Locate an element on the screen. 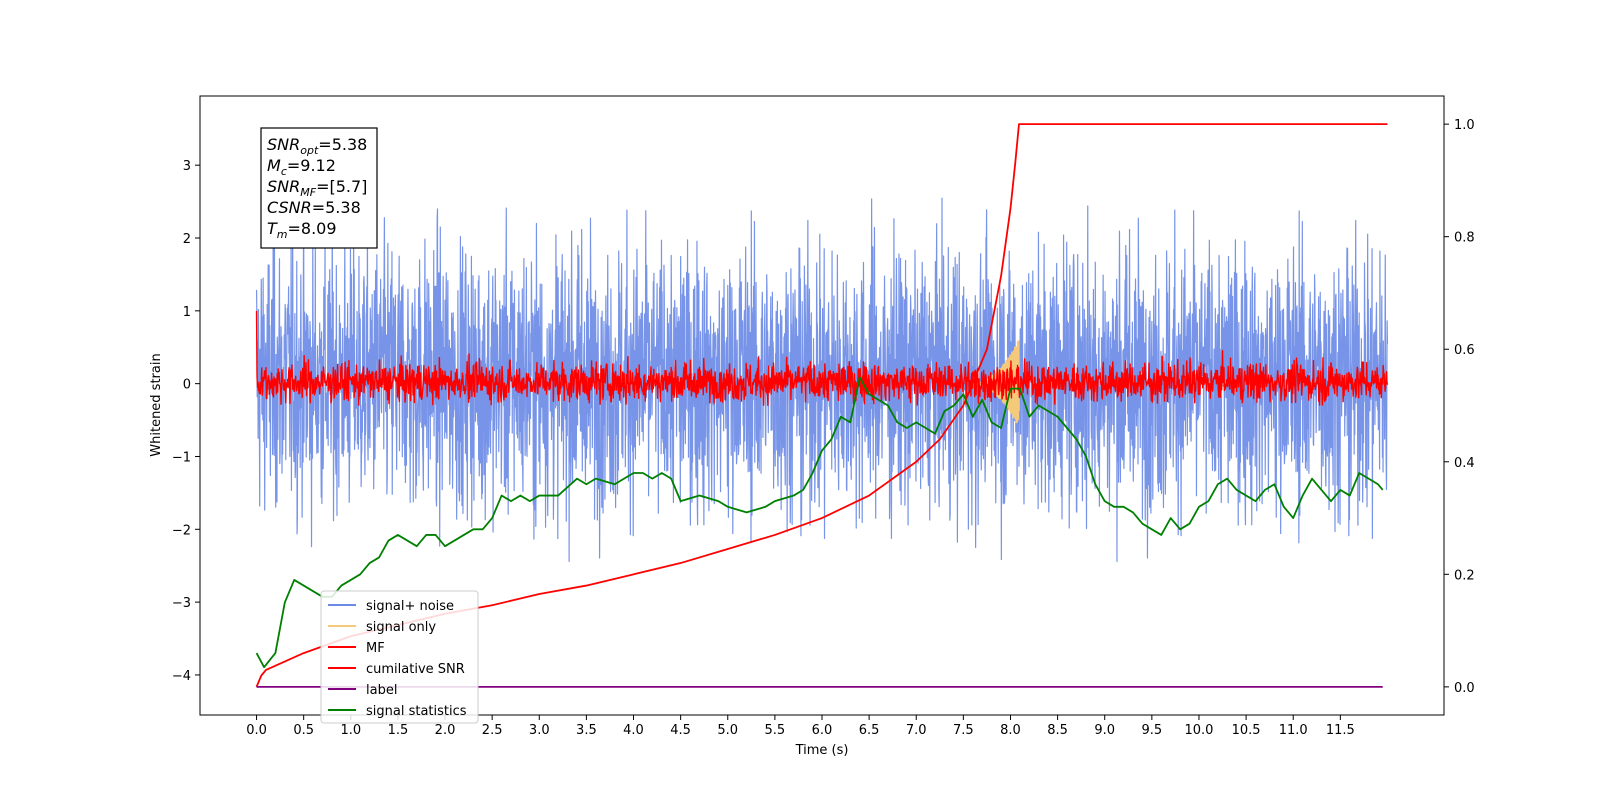  y-tick-label: 1 is located at coordinates (187, 312).